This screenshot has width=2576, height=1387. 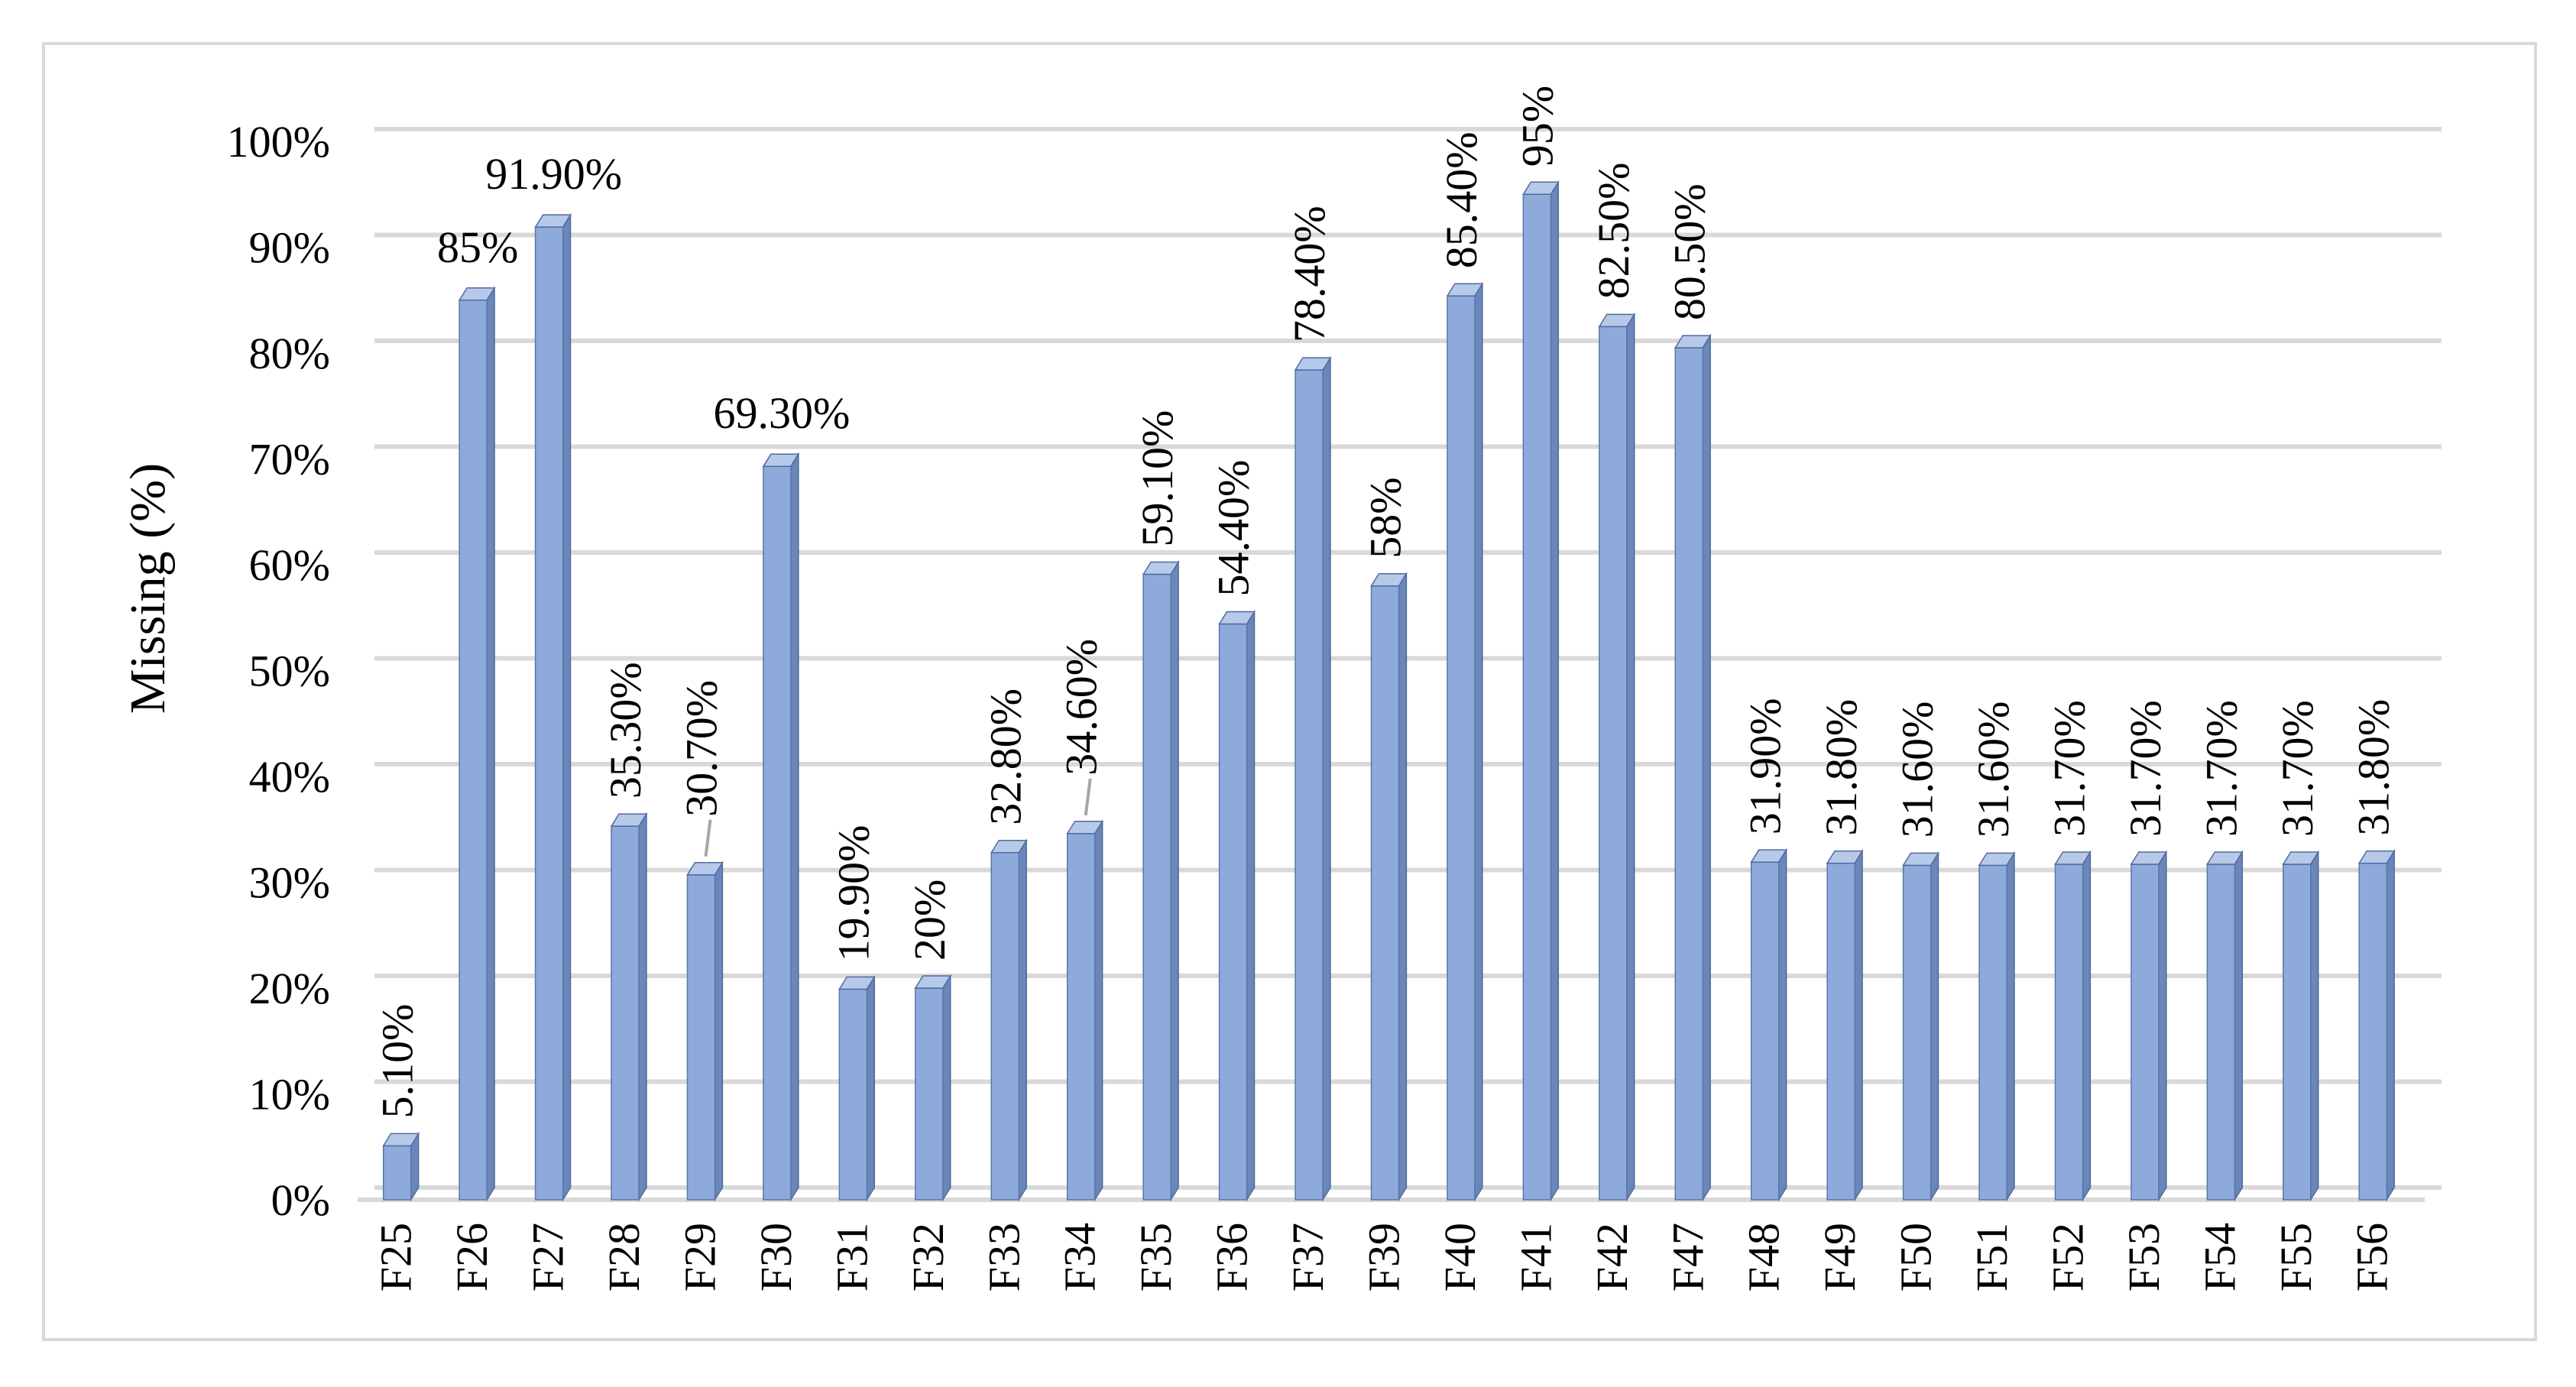 What do you see at coordinates (782, 413) in the screenshot?
I see `data-label: 69.30%` at bounding box center [782, 413].